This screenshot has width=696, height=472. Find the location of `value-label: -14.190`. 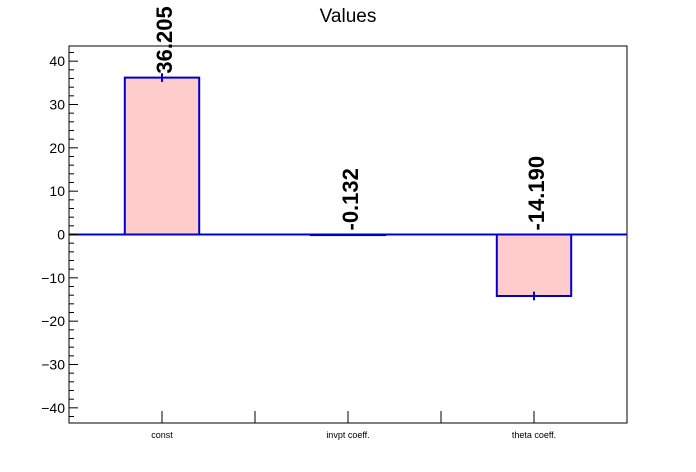

value-label: -14.190 is located at coordinates (536, 193).